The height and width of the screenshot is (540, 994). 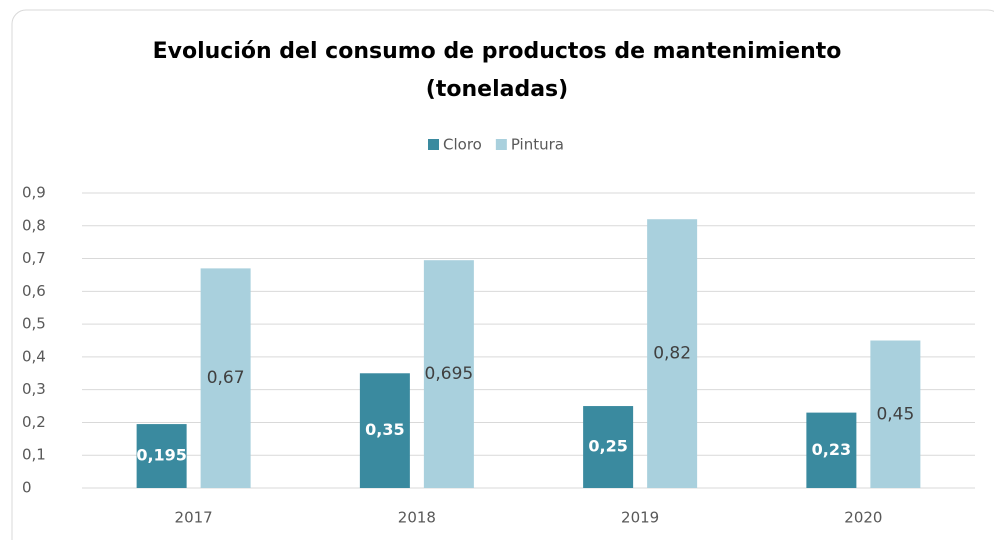 I want to click on y-tick-label: 0,2, so click(x=34, y=422).